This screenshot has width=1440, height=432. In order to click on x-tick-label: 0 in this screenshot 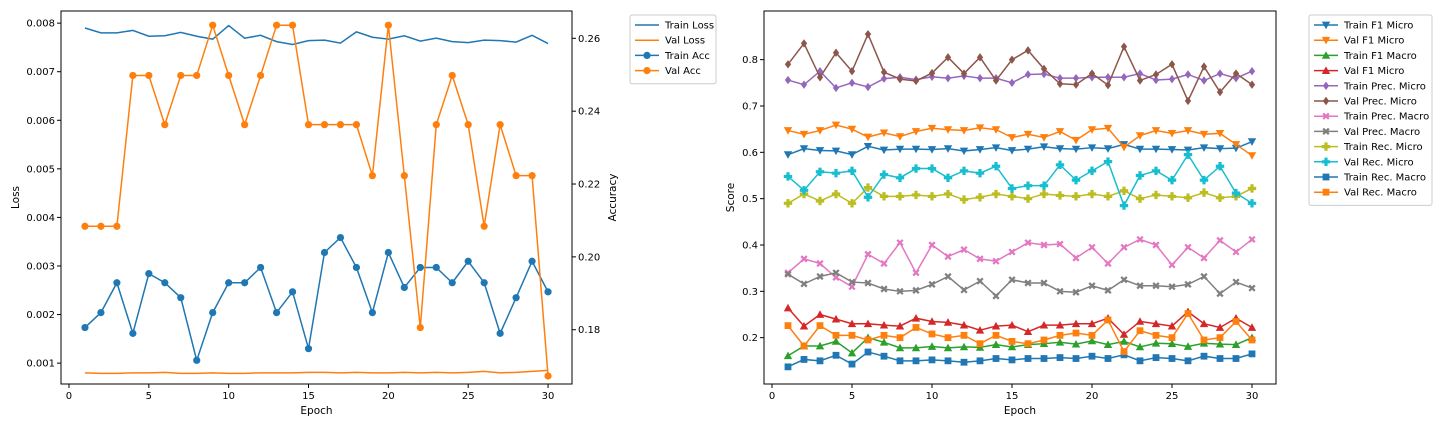, I will do `click(772, 396)`.